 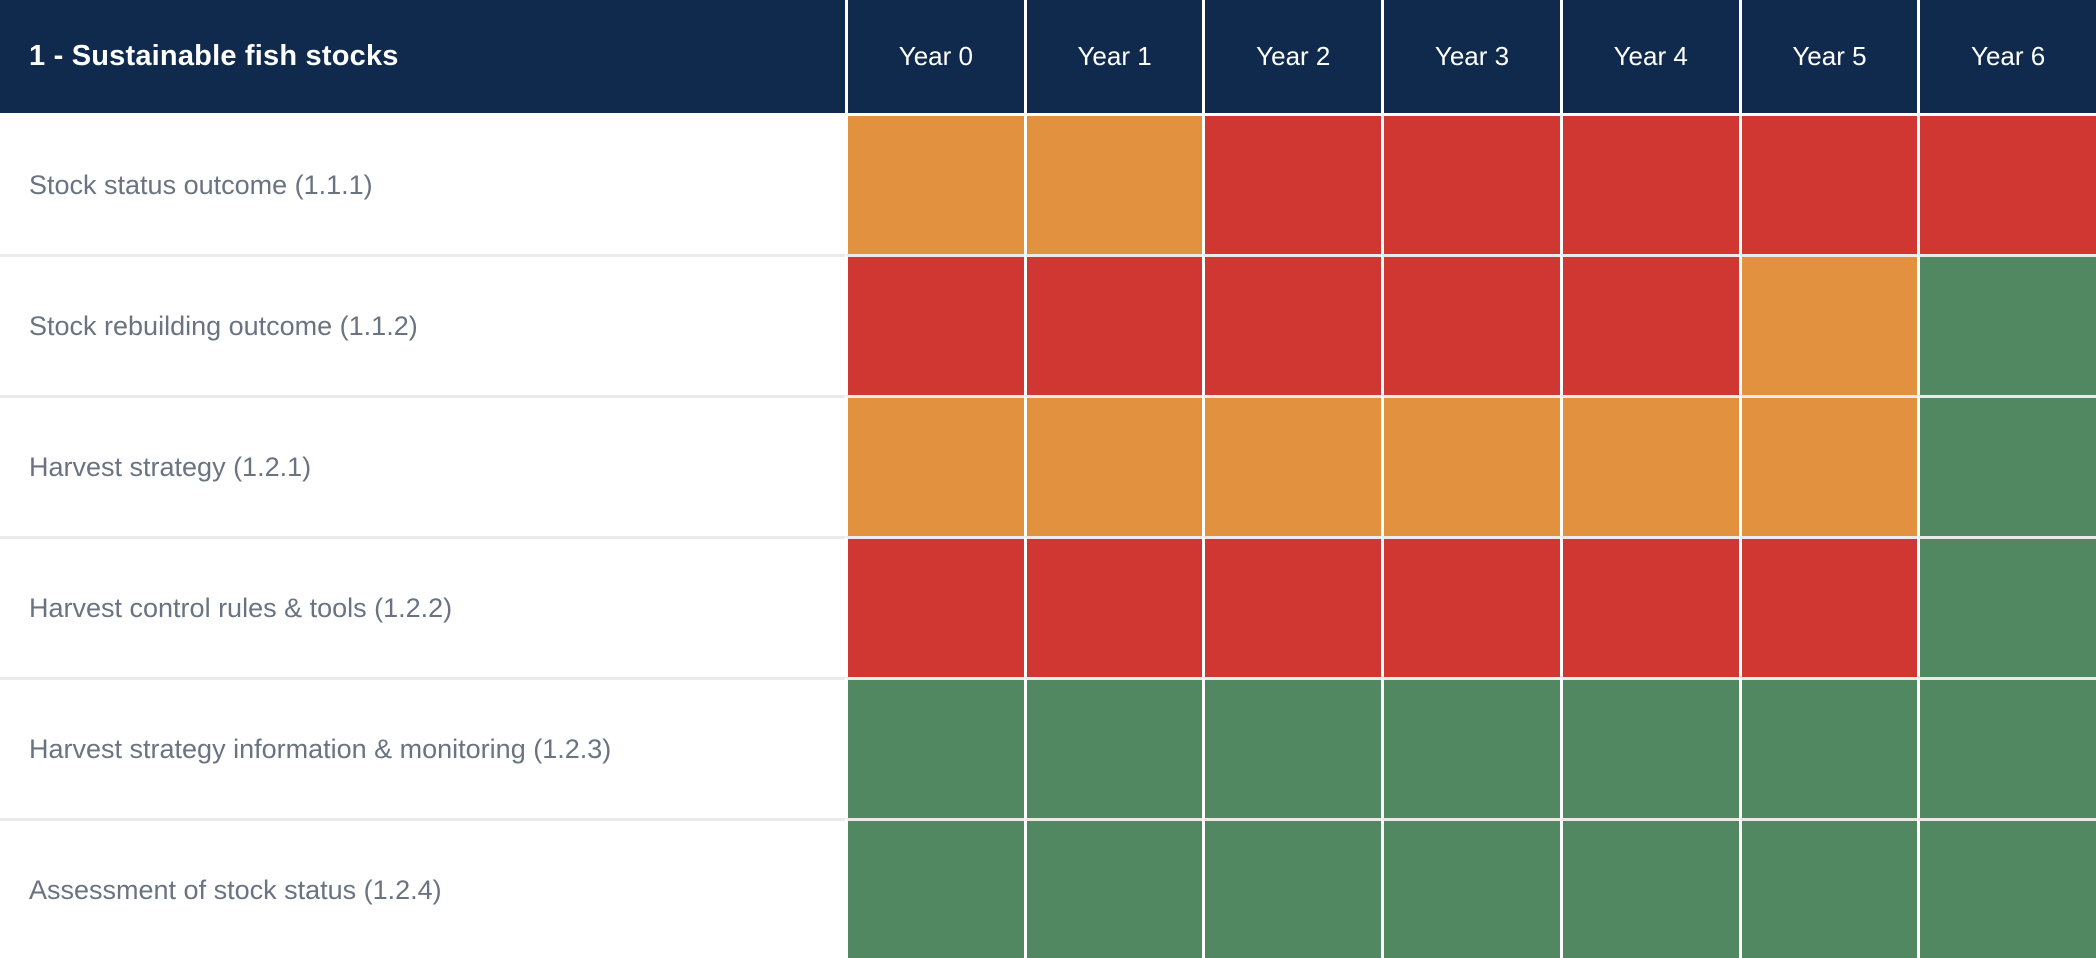 I want to click on row-label: Harvest control rules & tools (1.2.2), so click(x=422, y=606).